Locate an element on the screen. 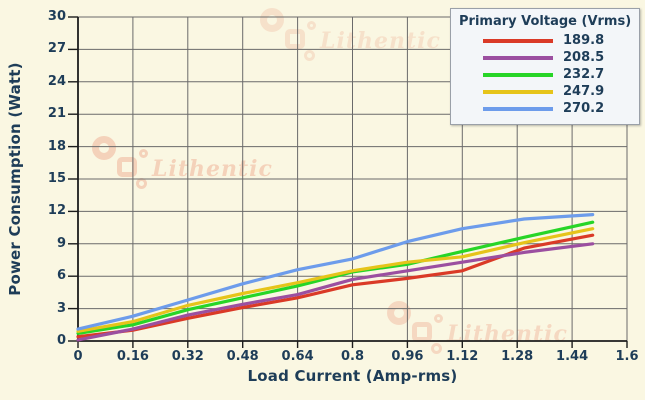  legend-title: Primary Voltage (Vrms) is located at coordinates (545, 21).